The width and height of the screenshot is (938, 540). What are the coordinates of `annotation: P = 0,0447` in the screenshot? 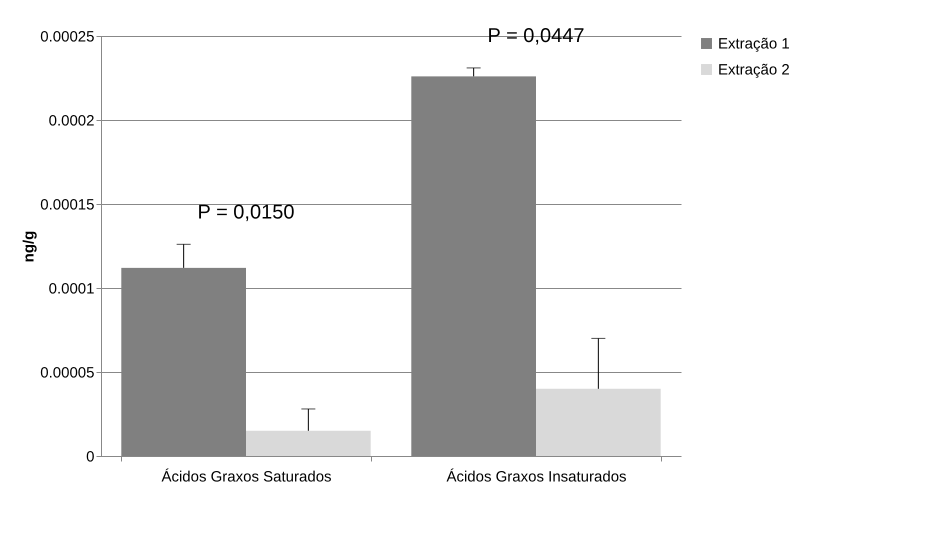 It's located at (536, 35).